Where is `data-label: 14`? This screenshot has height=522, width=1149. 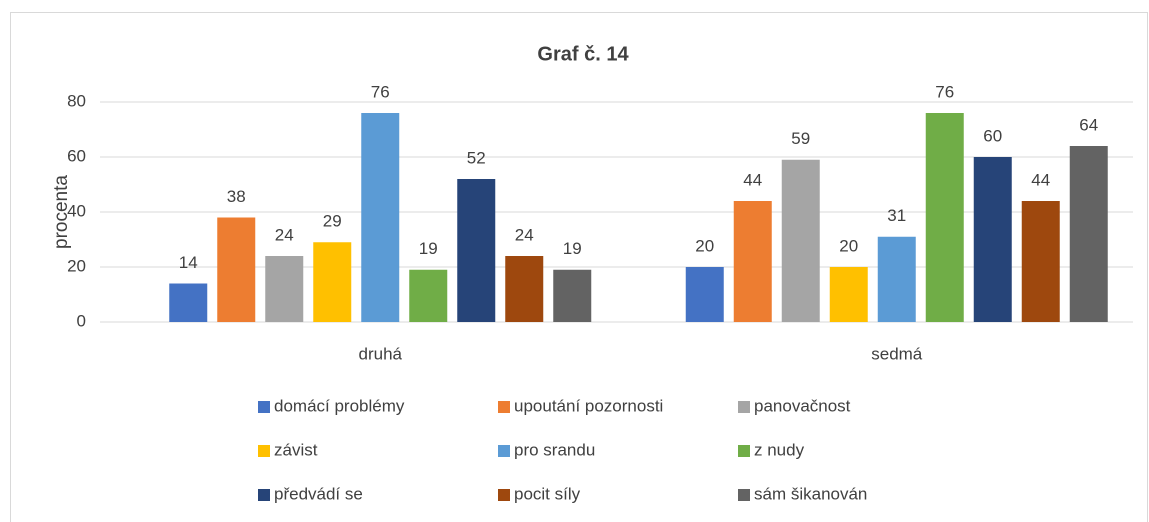 data-label: 14 is located at coordinates (188, 262).